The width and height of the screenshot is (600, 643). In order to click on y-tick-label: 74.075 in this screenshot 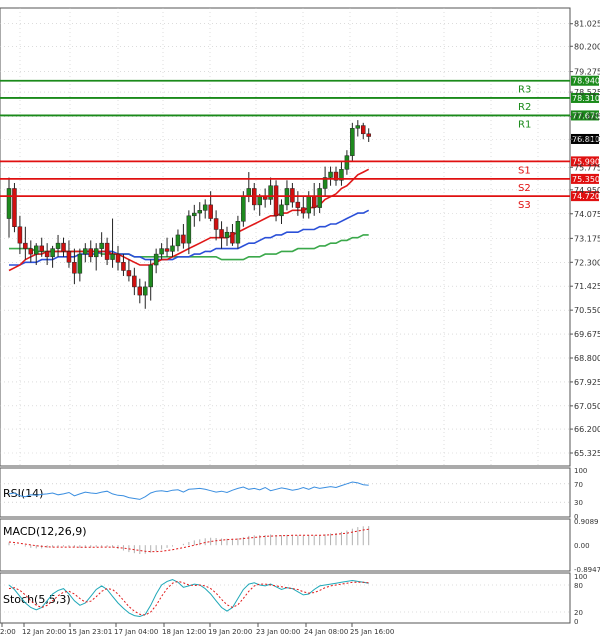, I will do `click(587, 214)`.